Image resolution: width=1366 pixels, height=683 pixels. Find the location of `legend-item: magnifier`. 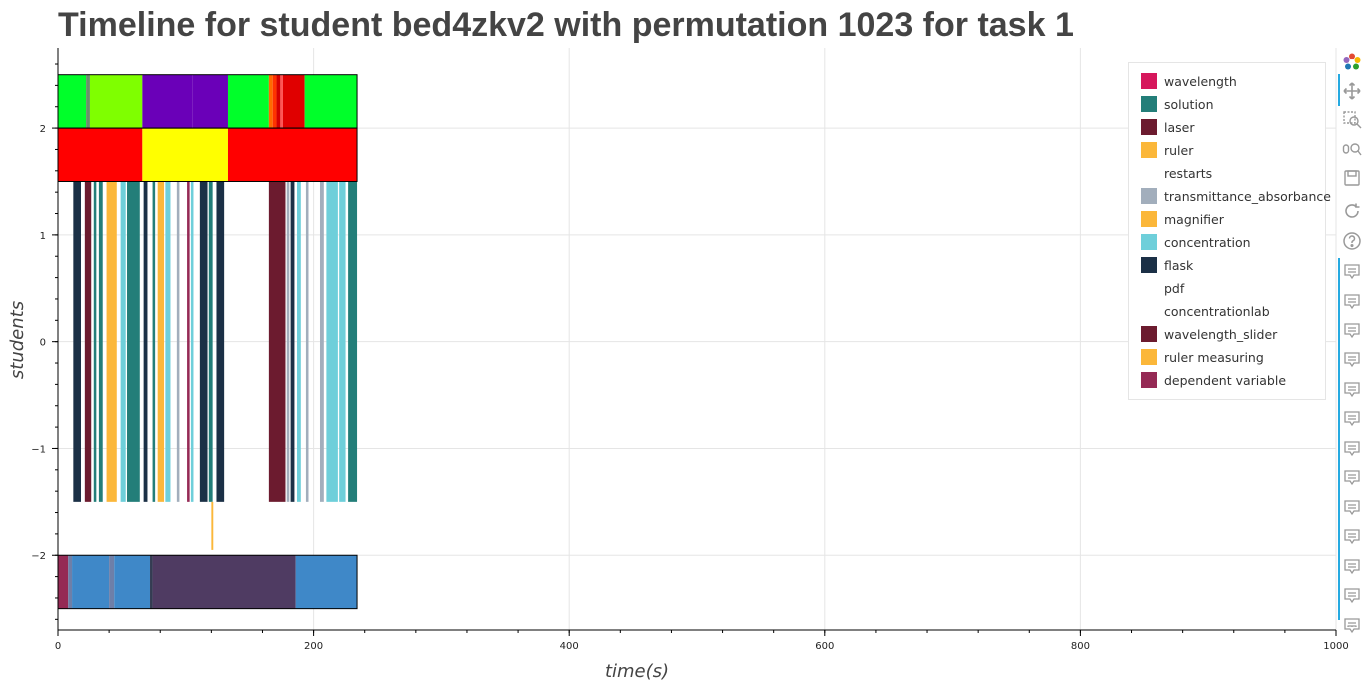

legend-item: magnifier is located at coordinates (1182, 219).